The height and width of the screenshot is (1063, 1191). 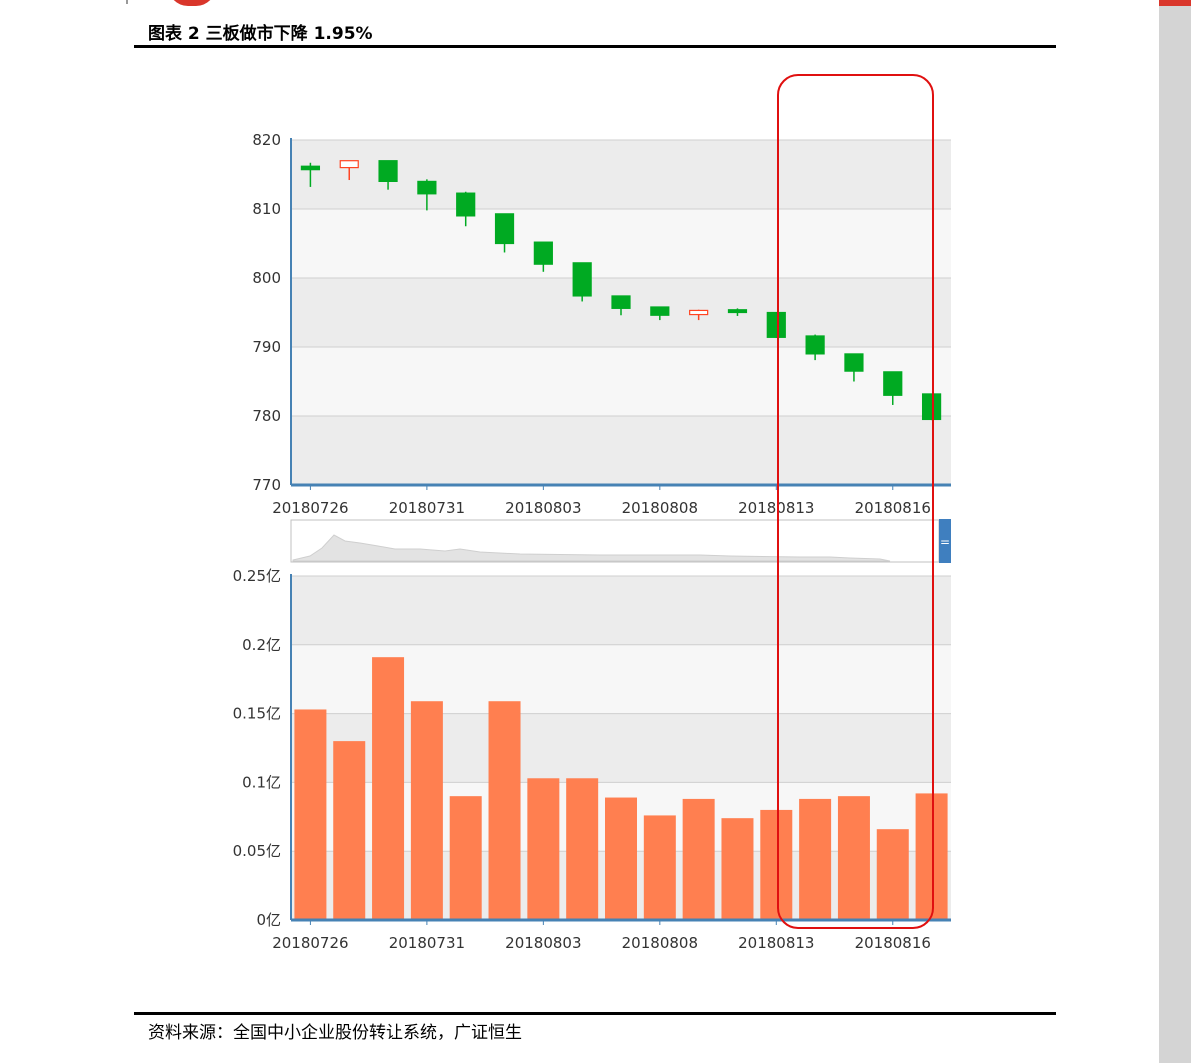 I want to click on brand-logo, so click(x=192, y=3).